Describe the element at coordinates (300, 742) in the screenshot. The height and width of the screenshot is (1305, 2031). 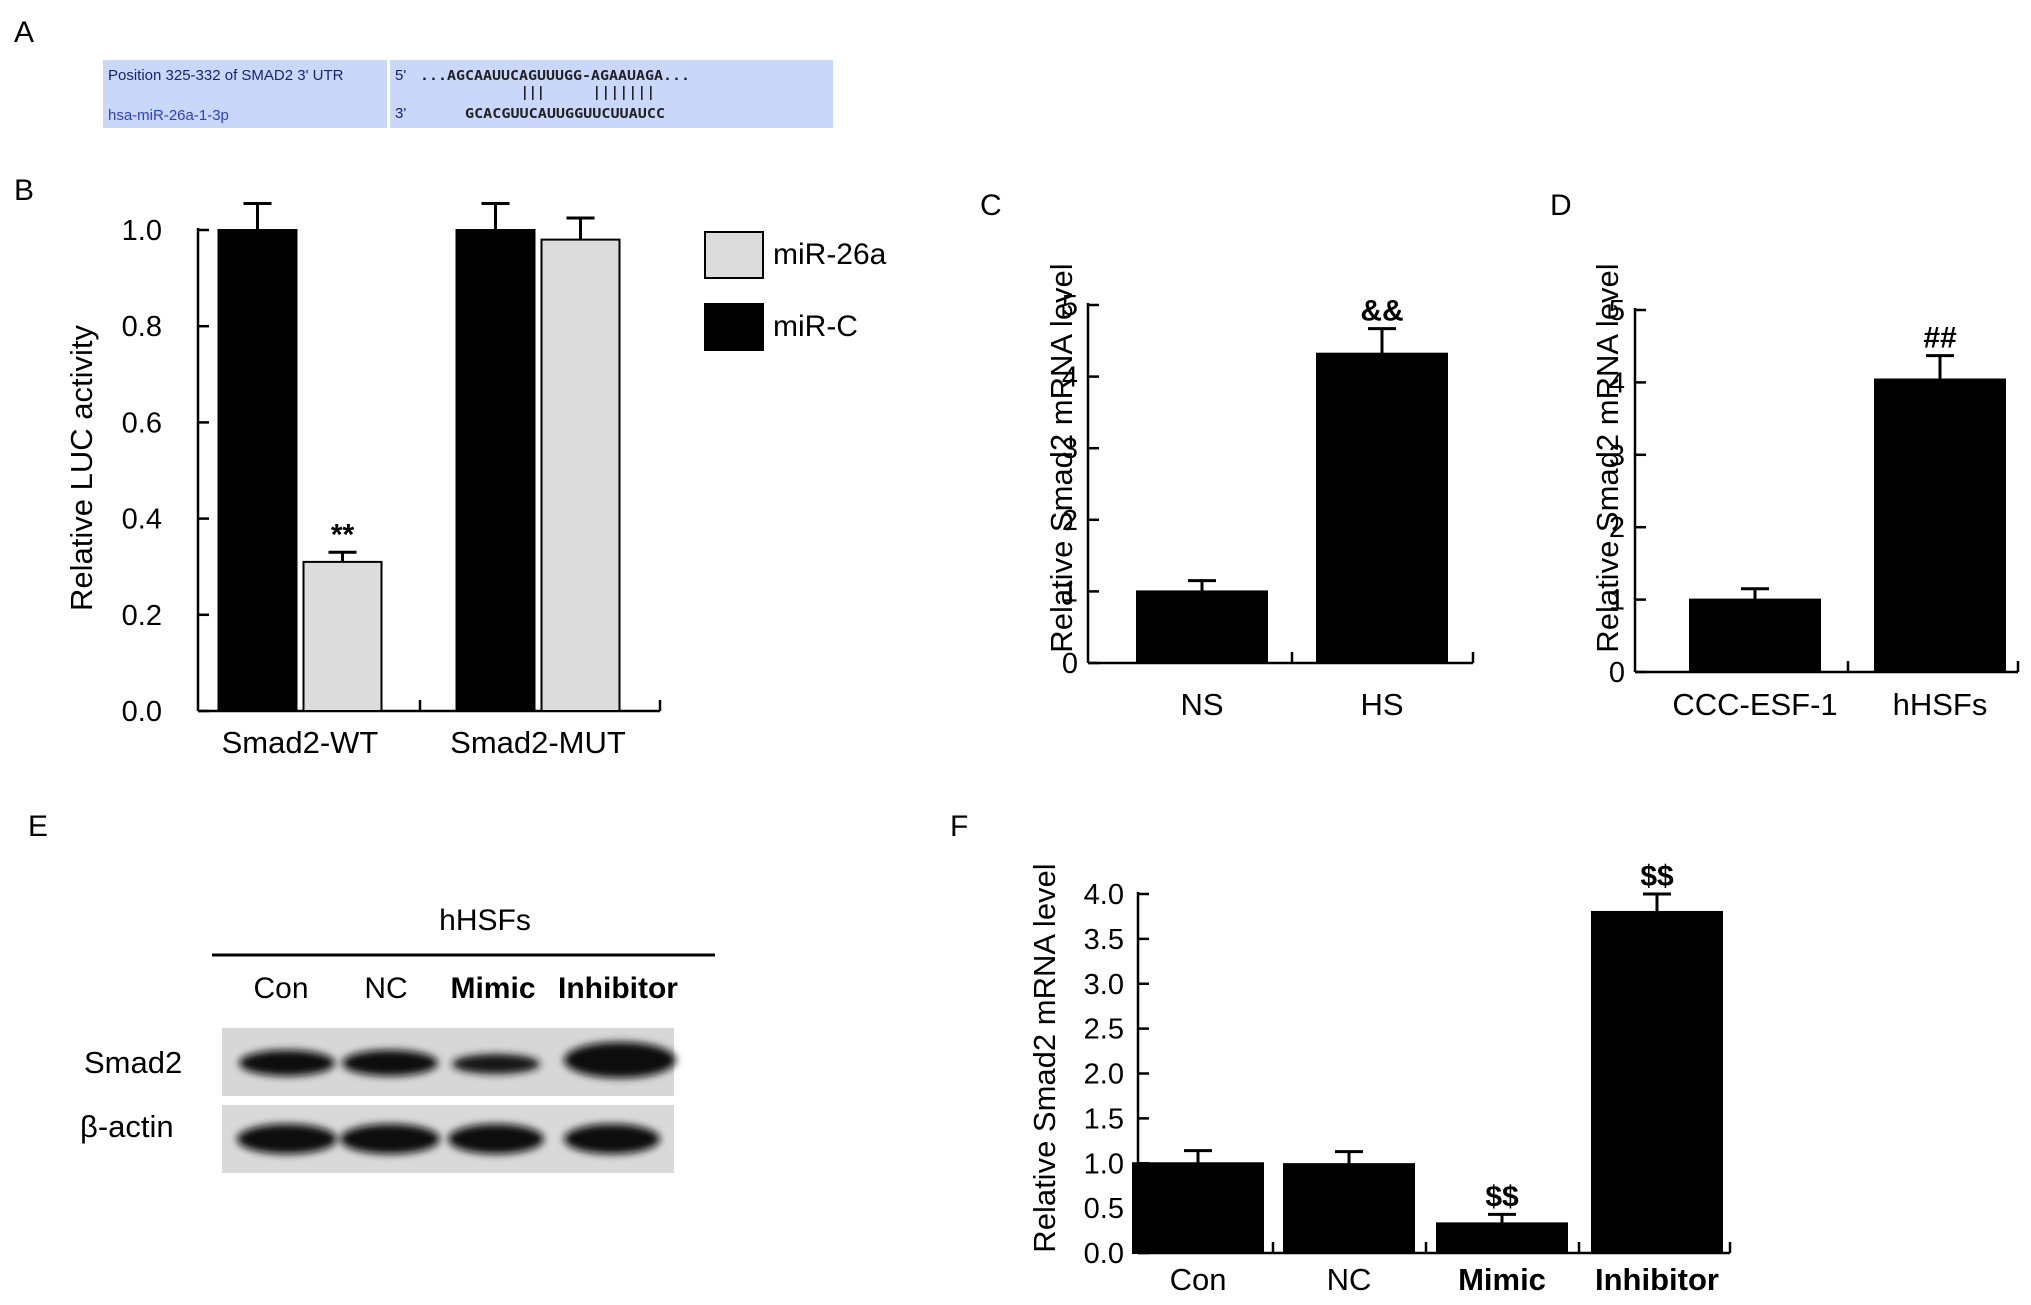
I see `x-category-label: Smad2-WT` at that location.